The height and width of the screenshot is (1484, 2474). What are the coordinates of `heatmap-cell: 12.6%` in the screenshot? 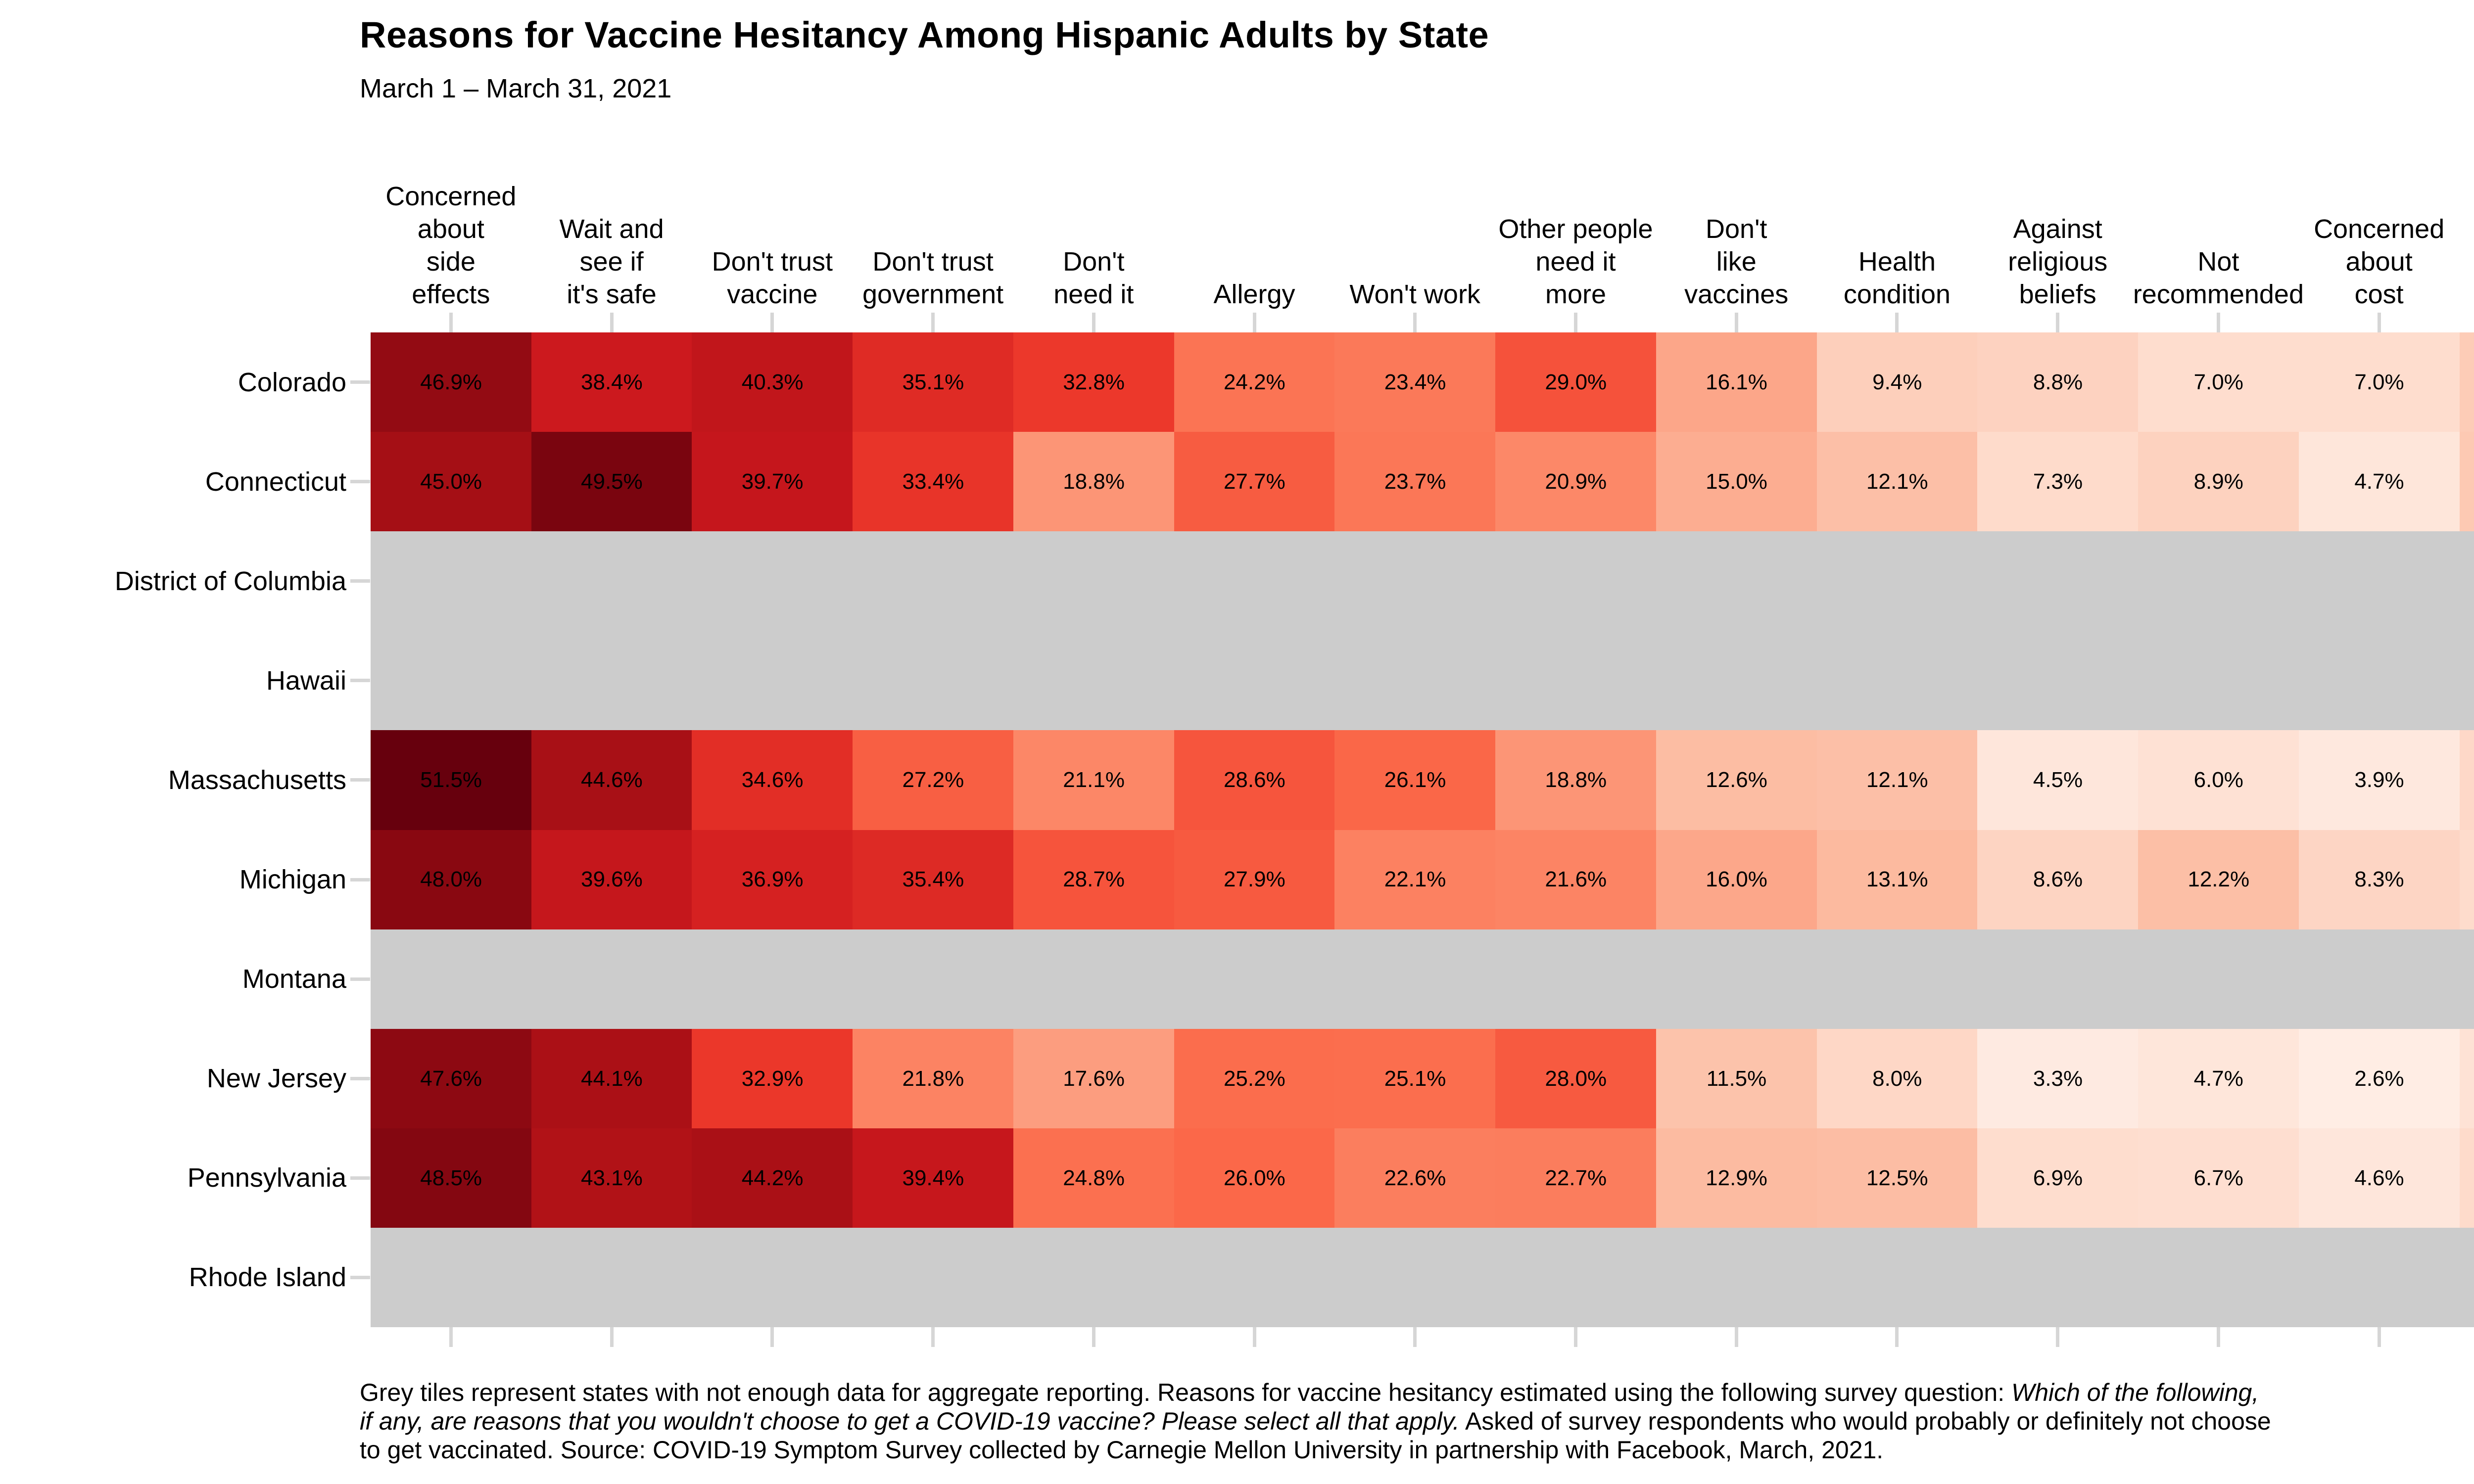 It's located at (1737, 780).